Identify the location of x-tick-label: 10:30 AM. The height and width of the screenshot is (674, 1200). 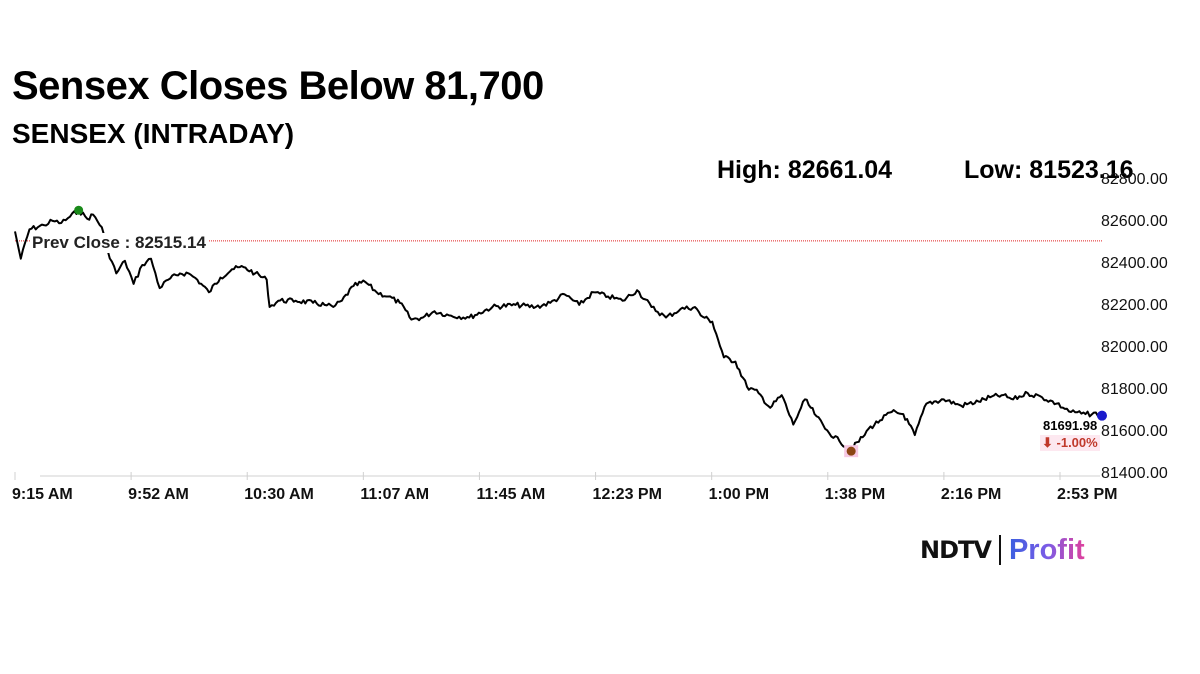
(279, 494).